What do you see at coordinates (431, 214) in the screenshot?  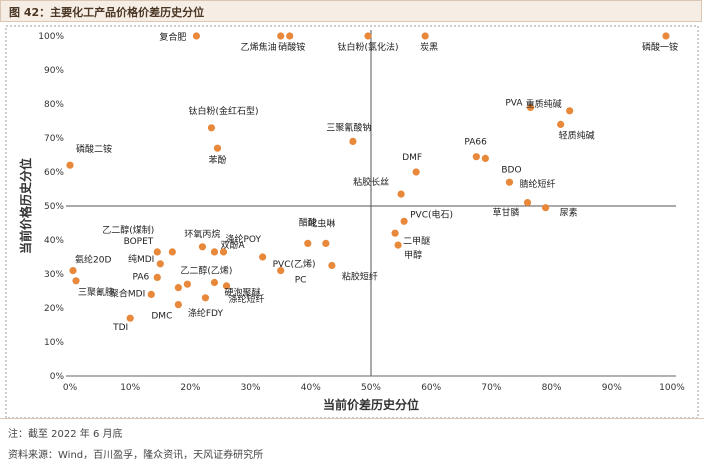 I see `point-label: PVC(电石)` at bounding box center [431, 214].